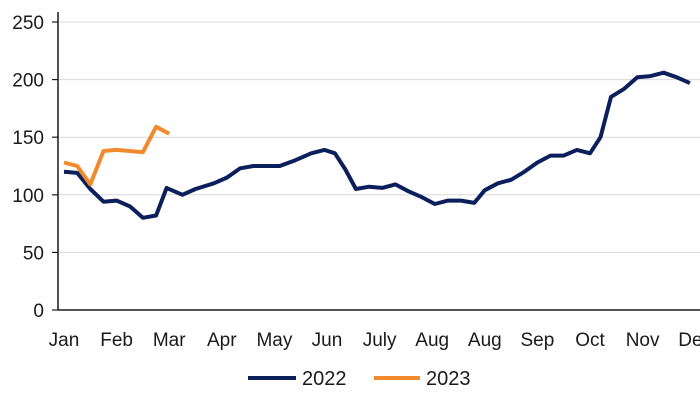 Image resolution: width=700 pixels, height=400 pixels. Describe the element at coordinates (169, 340) in the screenshot. I see `x-tick-label: Mar` at that location.